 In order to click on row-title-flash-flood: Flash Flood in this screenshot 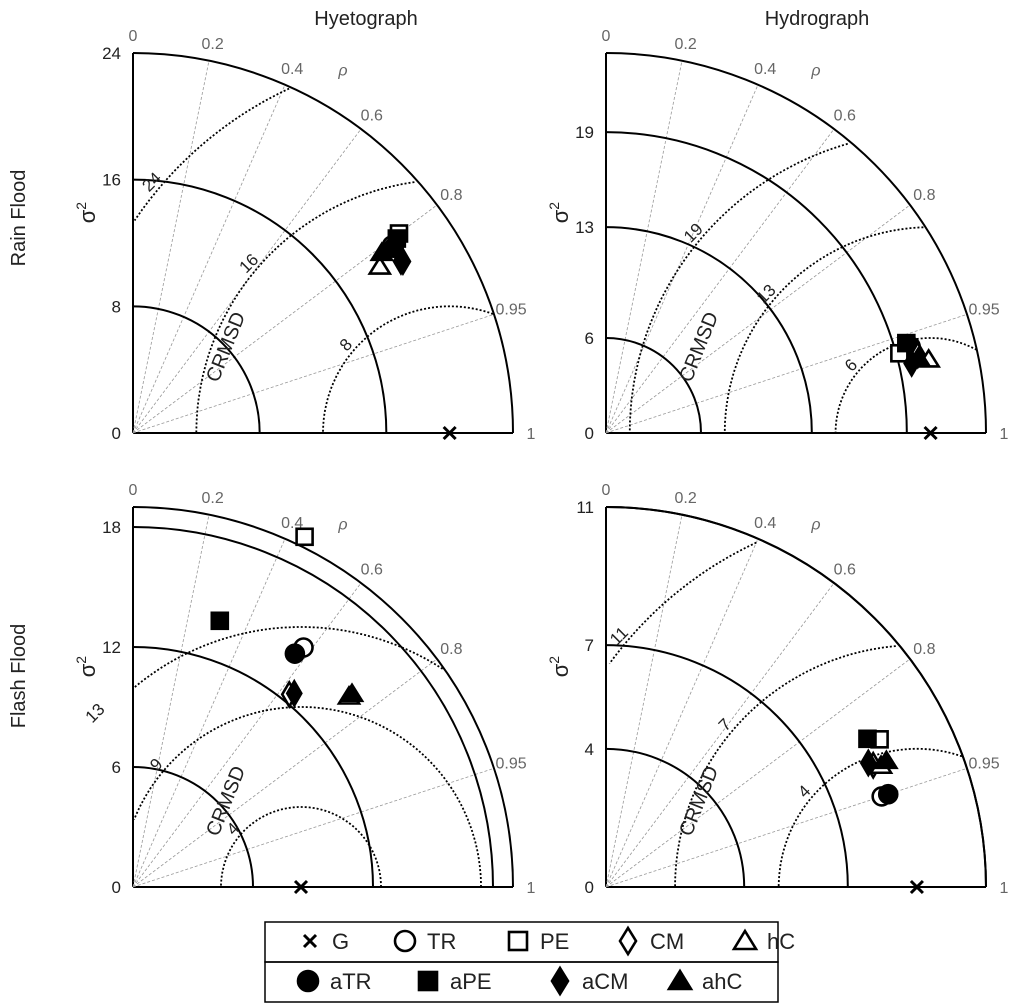, I will do `click(19, 676)`.